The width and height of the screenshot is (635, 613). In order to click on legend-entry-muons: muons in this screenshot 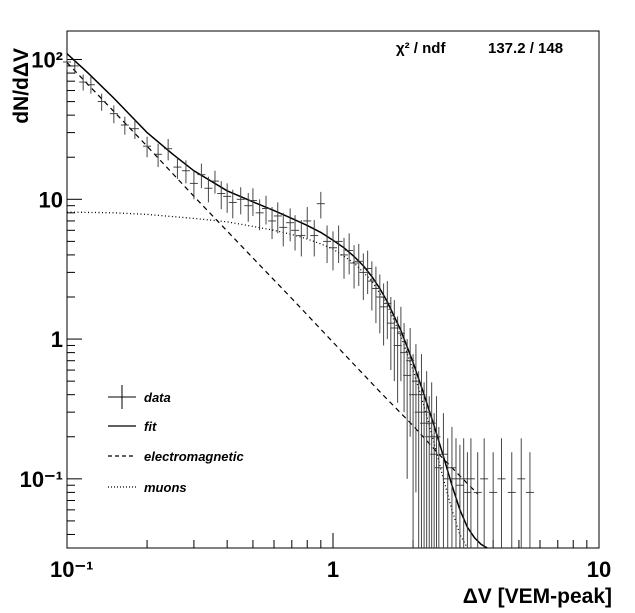, I will do `click(147, 487)`.